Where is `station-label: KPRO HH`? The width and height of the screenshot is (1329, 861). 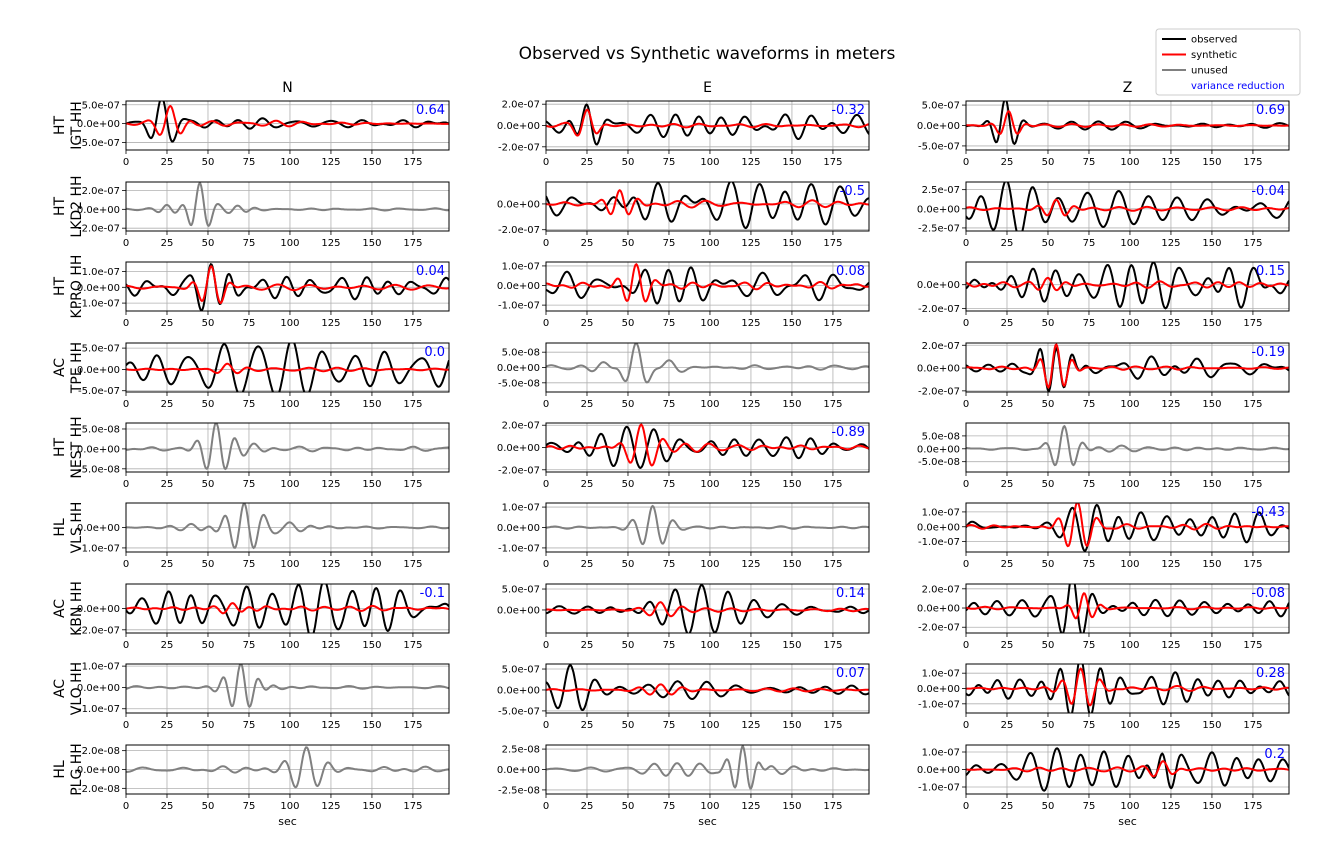
station-label: KPRO HH is located at coordinates (77, 287).